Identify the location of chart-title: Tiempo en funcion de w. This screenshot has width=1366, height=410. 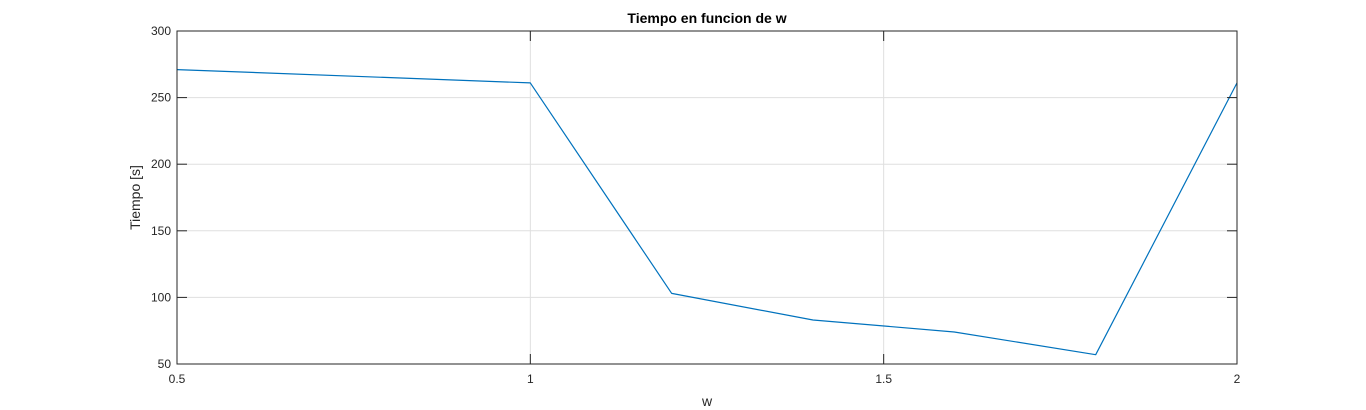
(706, 18).